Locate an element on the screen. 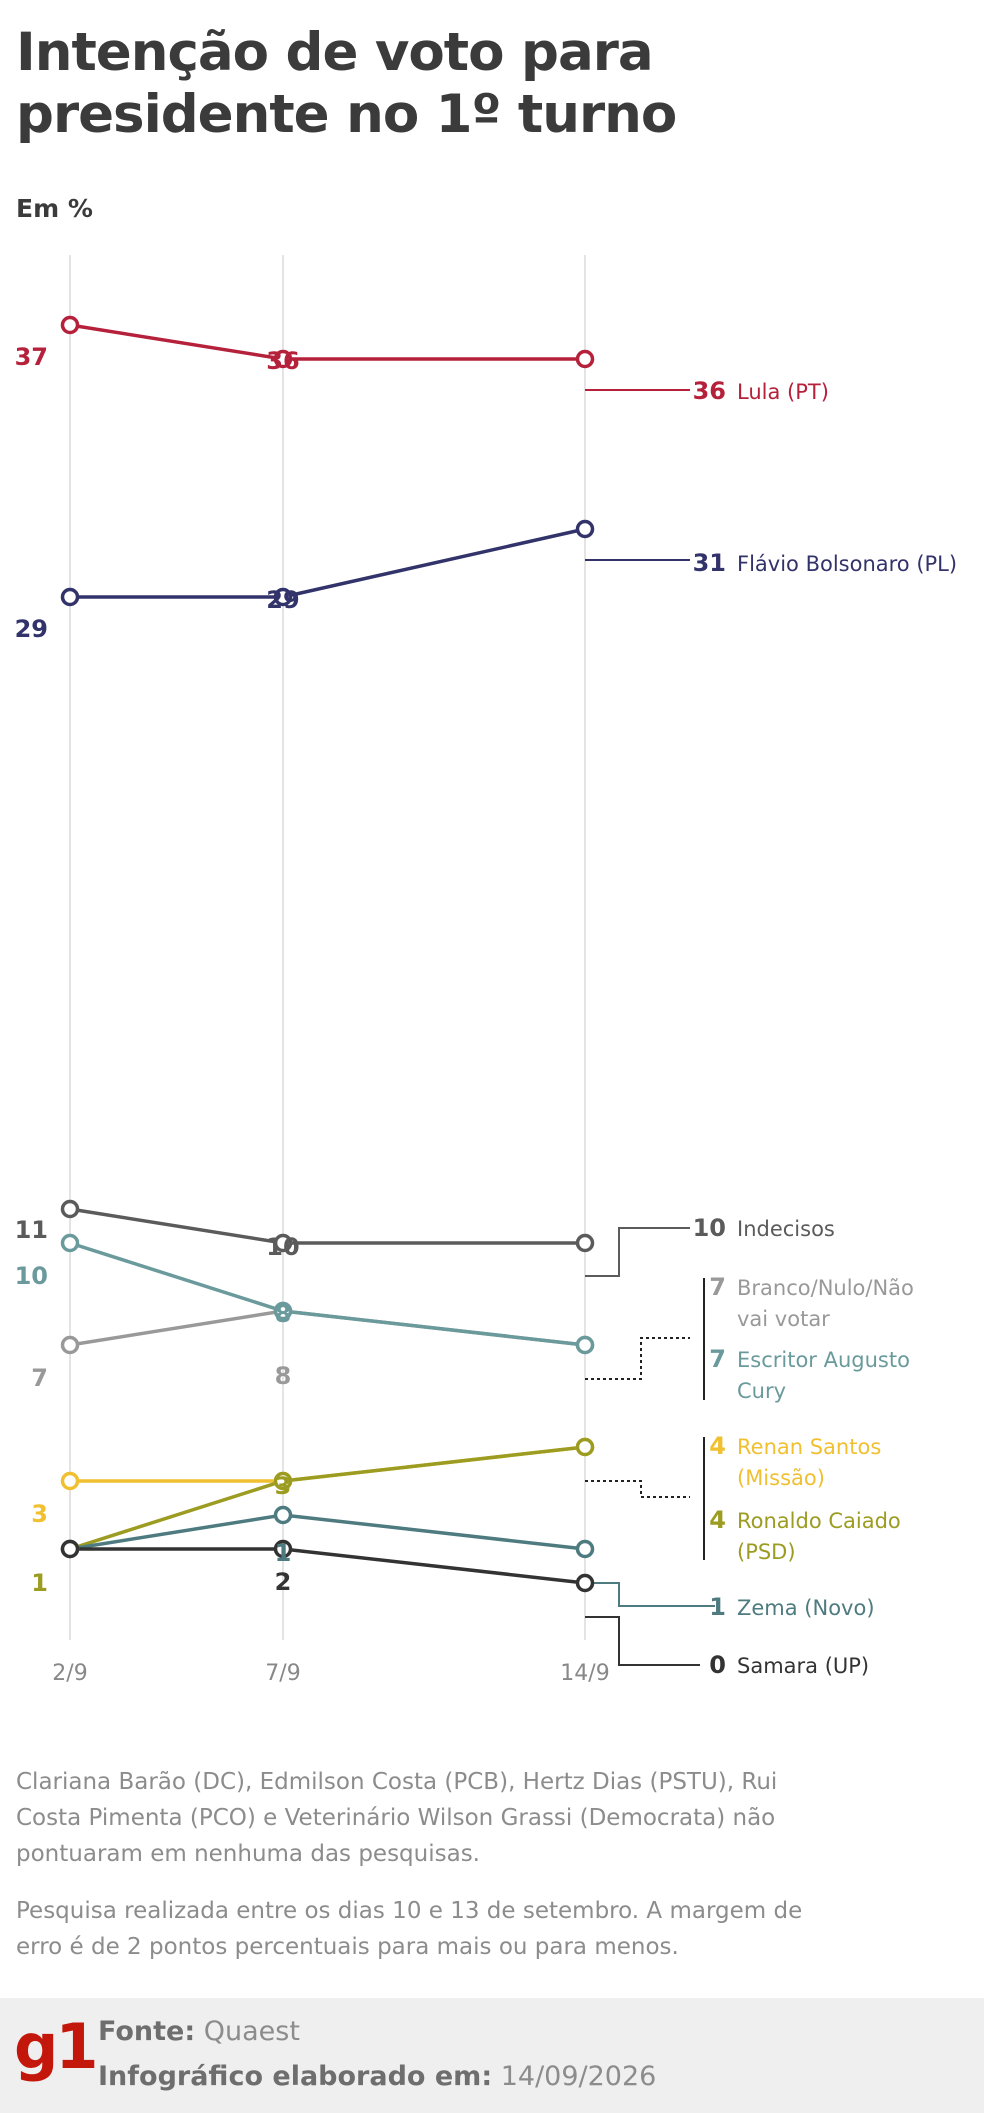 This screenshot has height=2113, width=984. g1-logo: g1 is located at coordinates (56, 2046).